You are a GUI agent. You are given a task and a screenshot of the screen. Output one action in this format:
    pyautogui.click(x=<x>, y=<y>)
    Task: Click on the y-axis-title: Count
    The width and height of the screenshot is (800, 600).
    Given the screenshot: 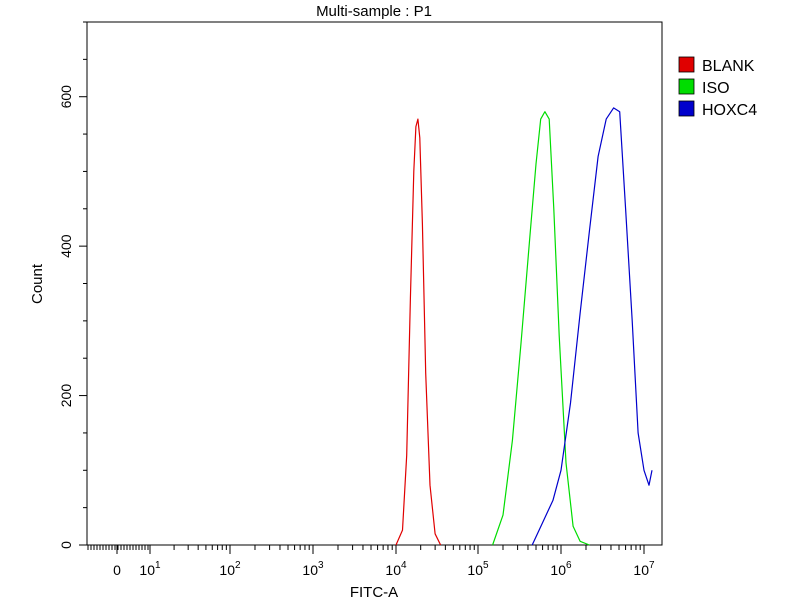 What is the action you would take?
    pyautogui.click(x=37, y=283)
    